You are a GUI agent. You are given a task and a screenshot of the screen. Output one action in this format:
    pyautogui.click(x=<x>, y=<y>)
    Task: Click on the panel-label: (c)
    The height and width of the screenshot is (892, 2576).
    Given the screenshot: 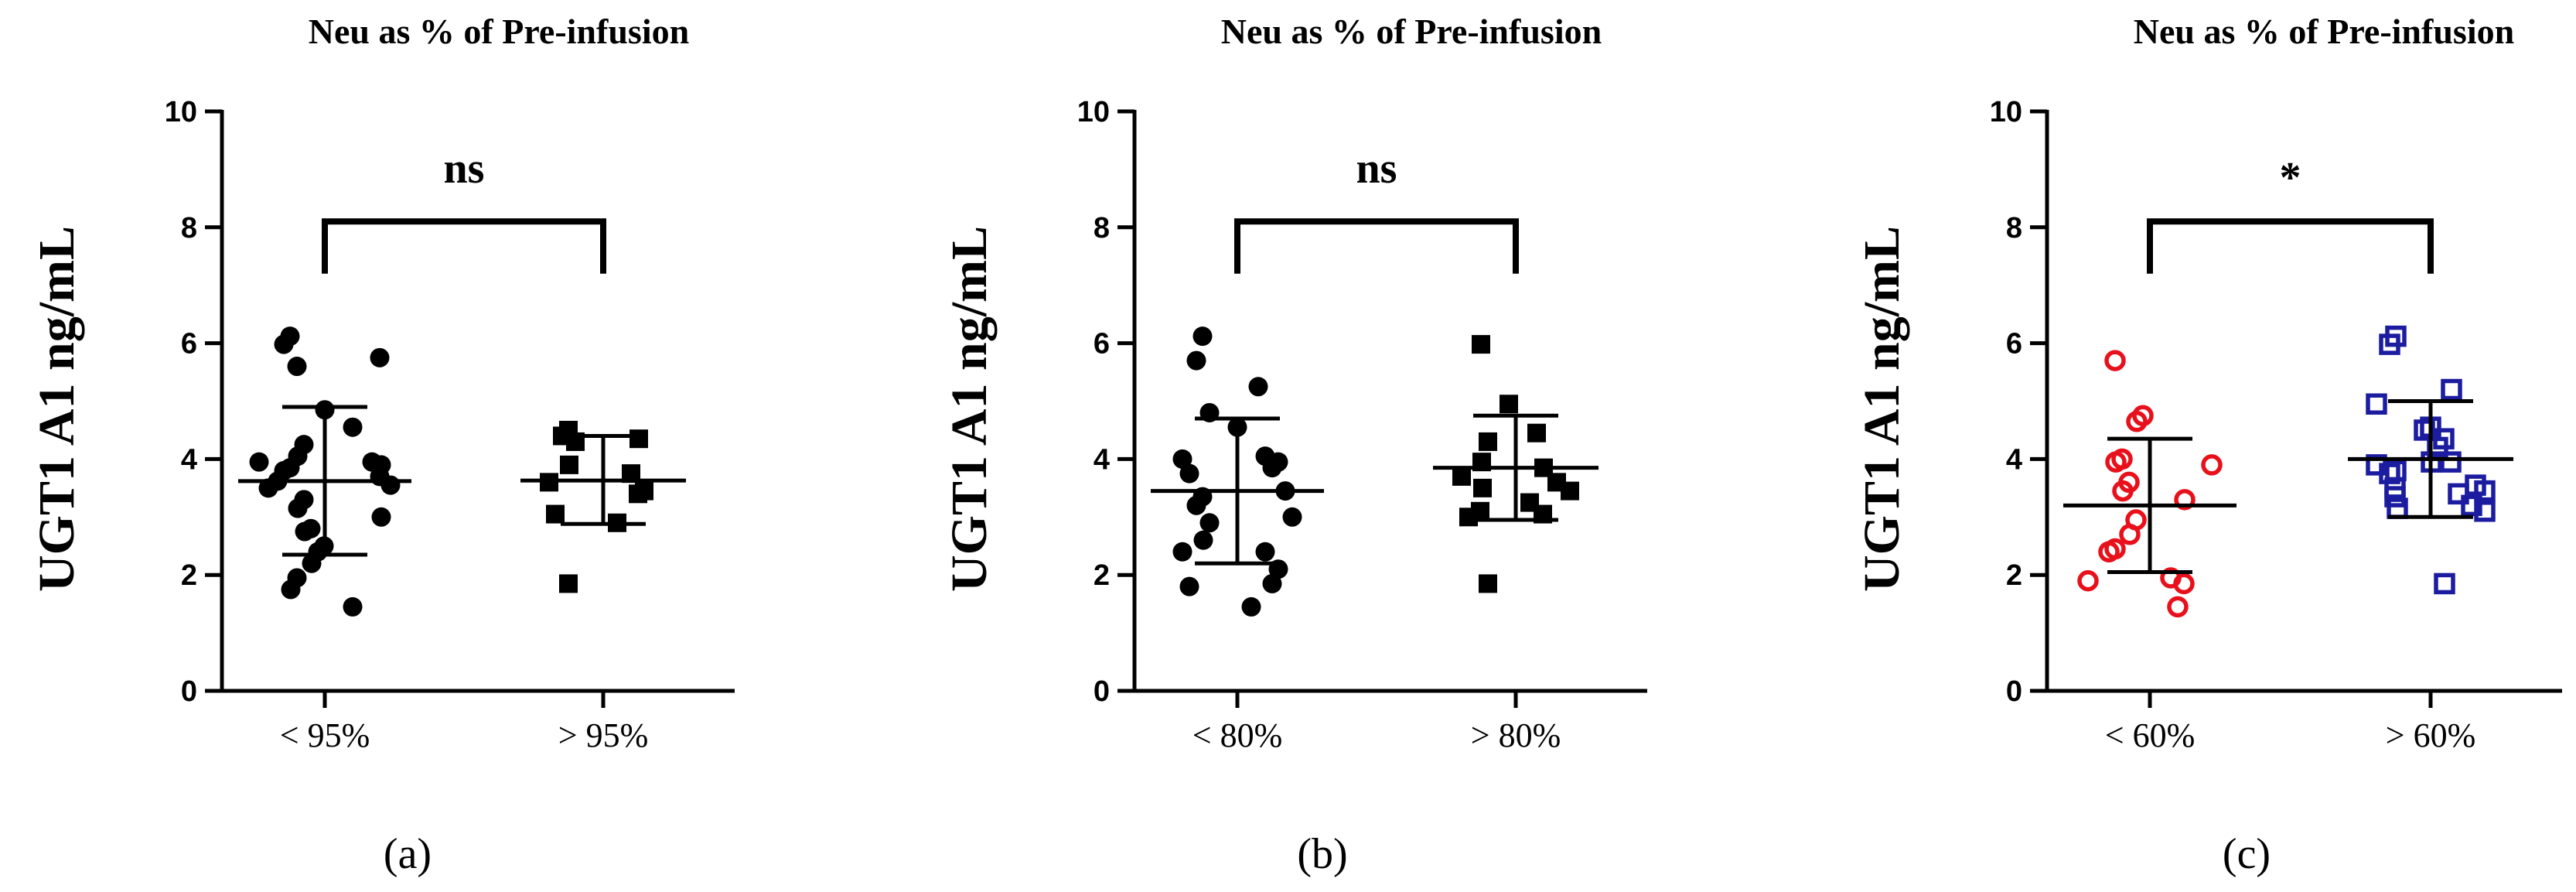 What is the action you would take?
    pyautogui.click(x=2247, y=854)
    